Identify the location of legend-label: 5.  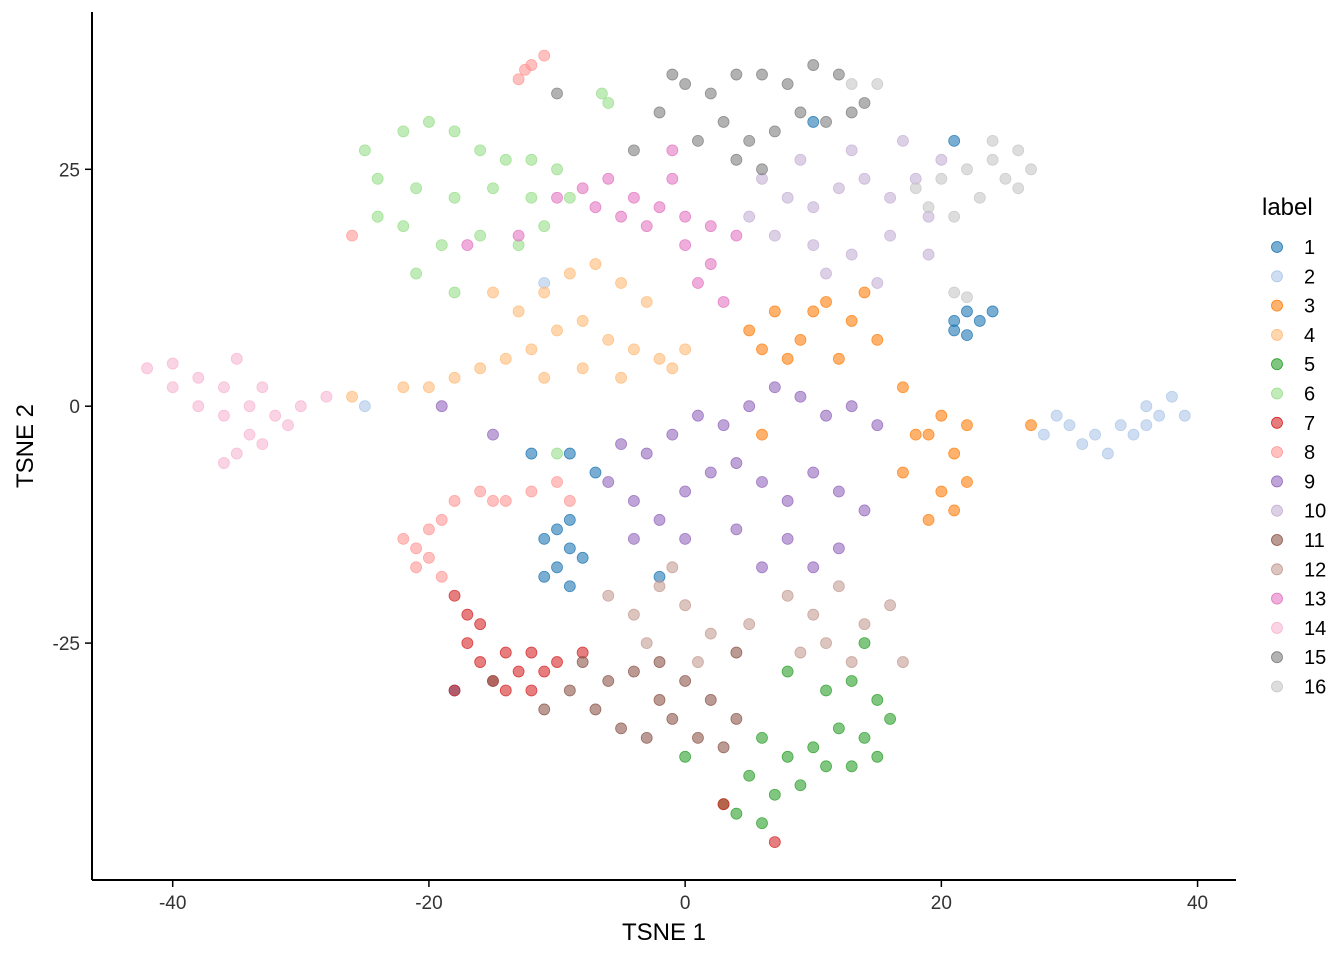
(1309, 365).